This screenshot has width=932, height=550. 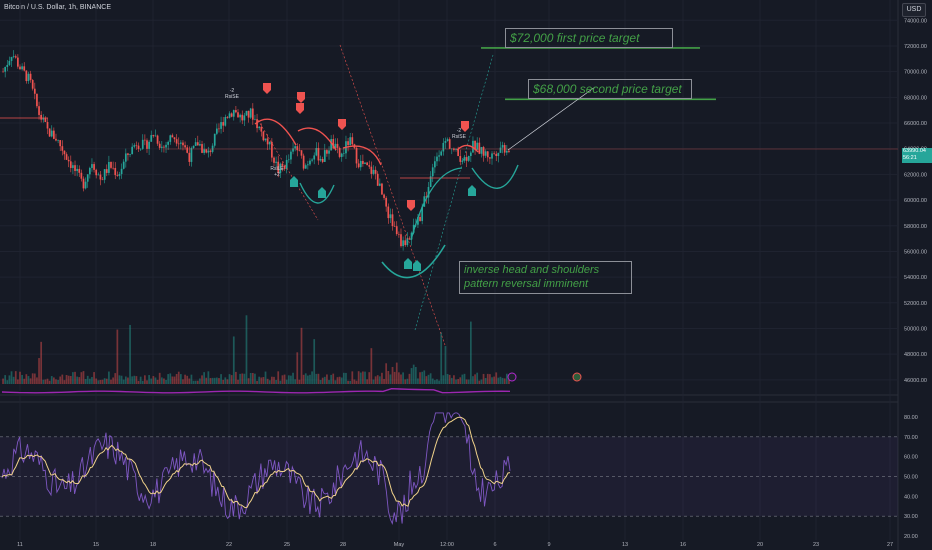 I want to click on rsi-pane, so click(x=256, y=468).